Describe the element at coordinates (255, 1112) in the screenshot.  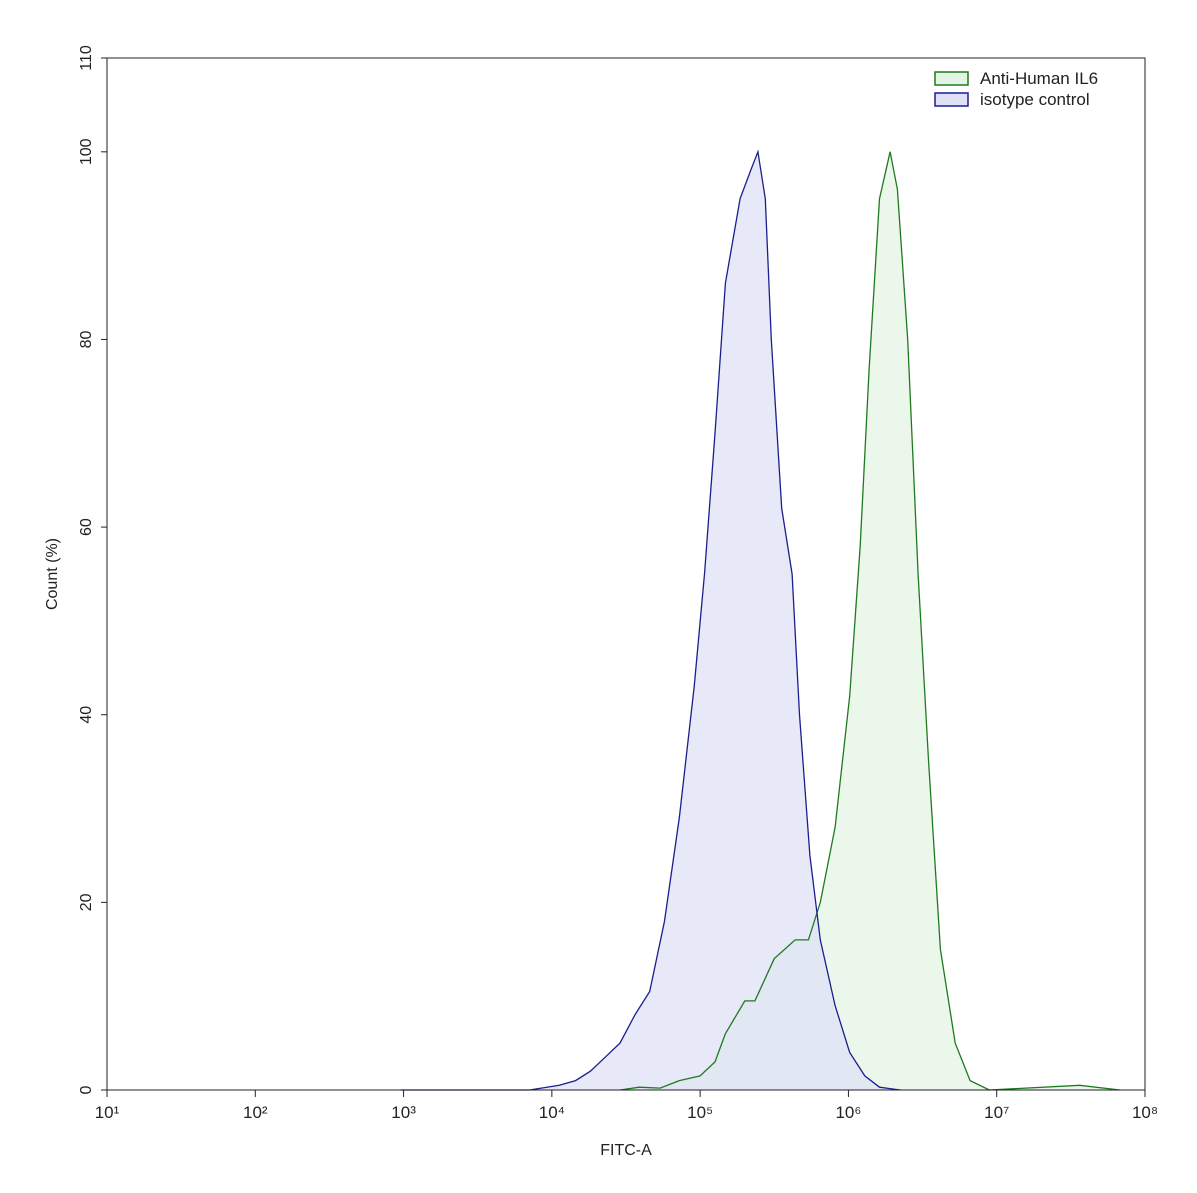
I see `x-tick-label: 10²` at that location.